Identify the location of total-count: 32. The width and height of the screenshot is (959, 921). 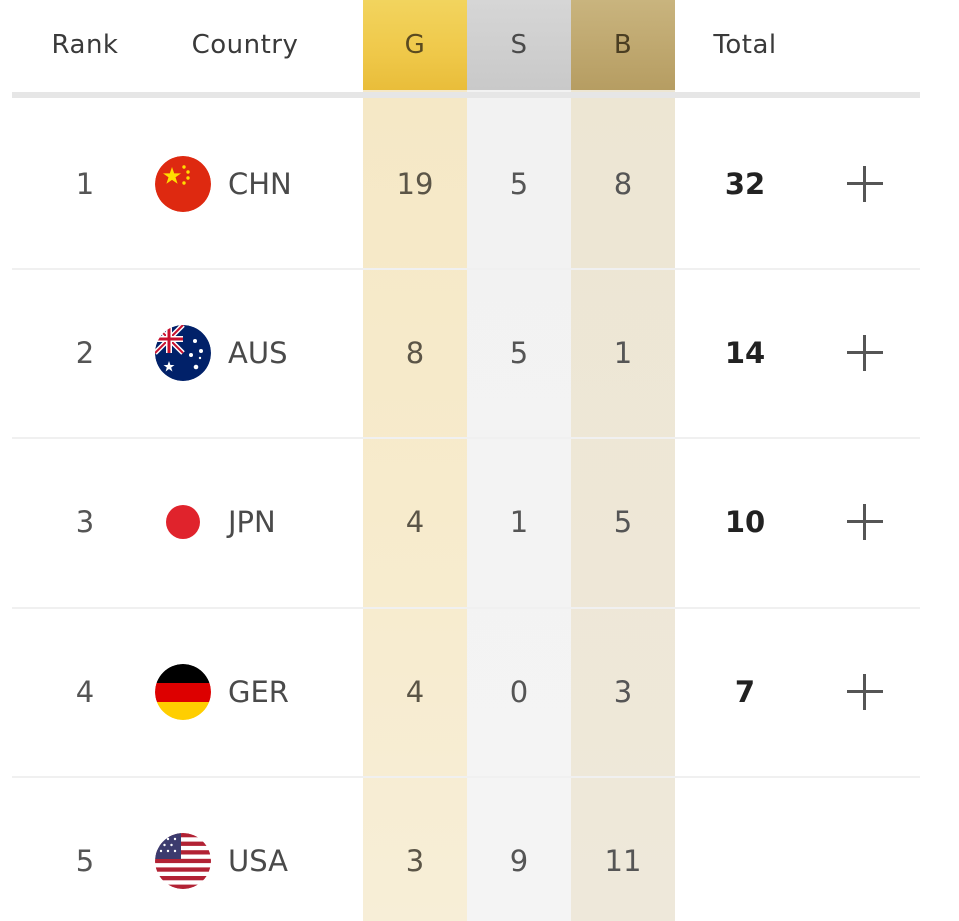
(745, 184).